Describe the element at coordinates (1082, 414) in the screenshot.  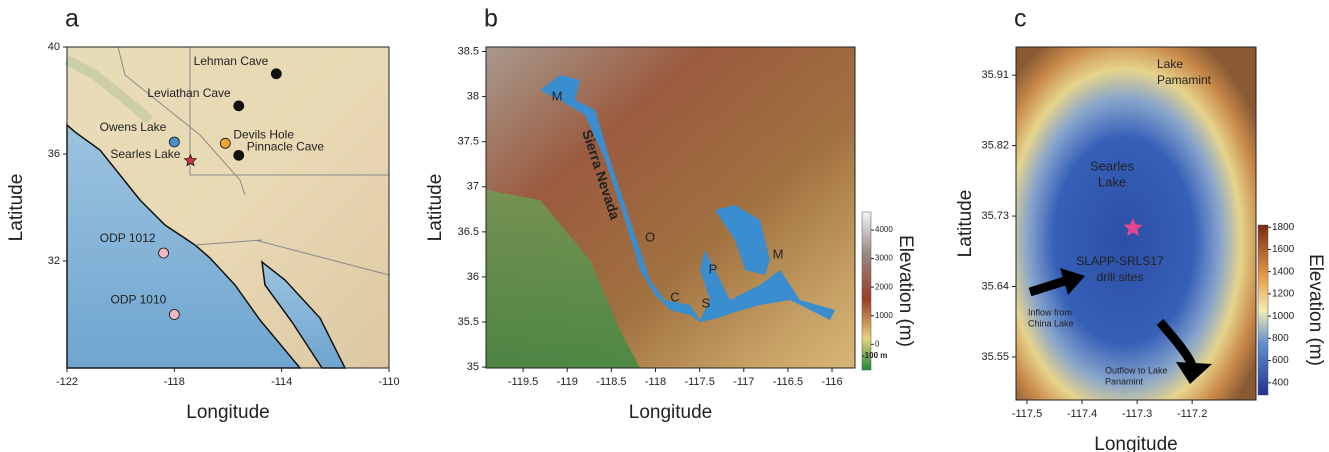
I see `x-tick-label: -117.4` at that location.